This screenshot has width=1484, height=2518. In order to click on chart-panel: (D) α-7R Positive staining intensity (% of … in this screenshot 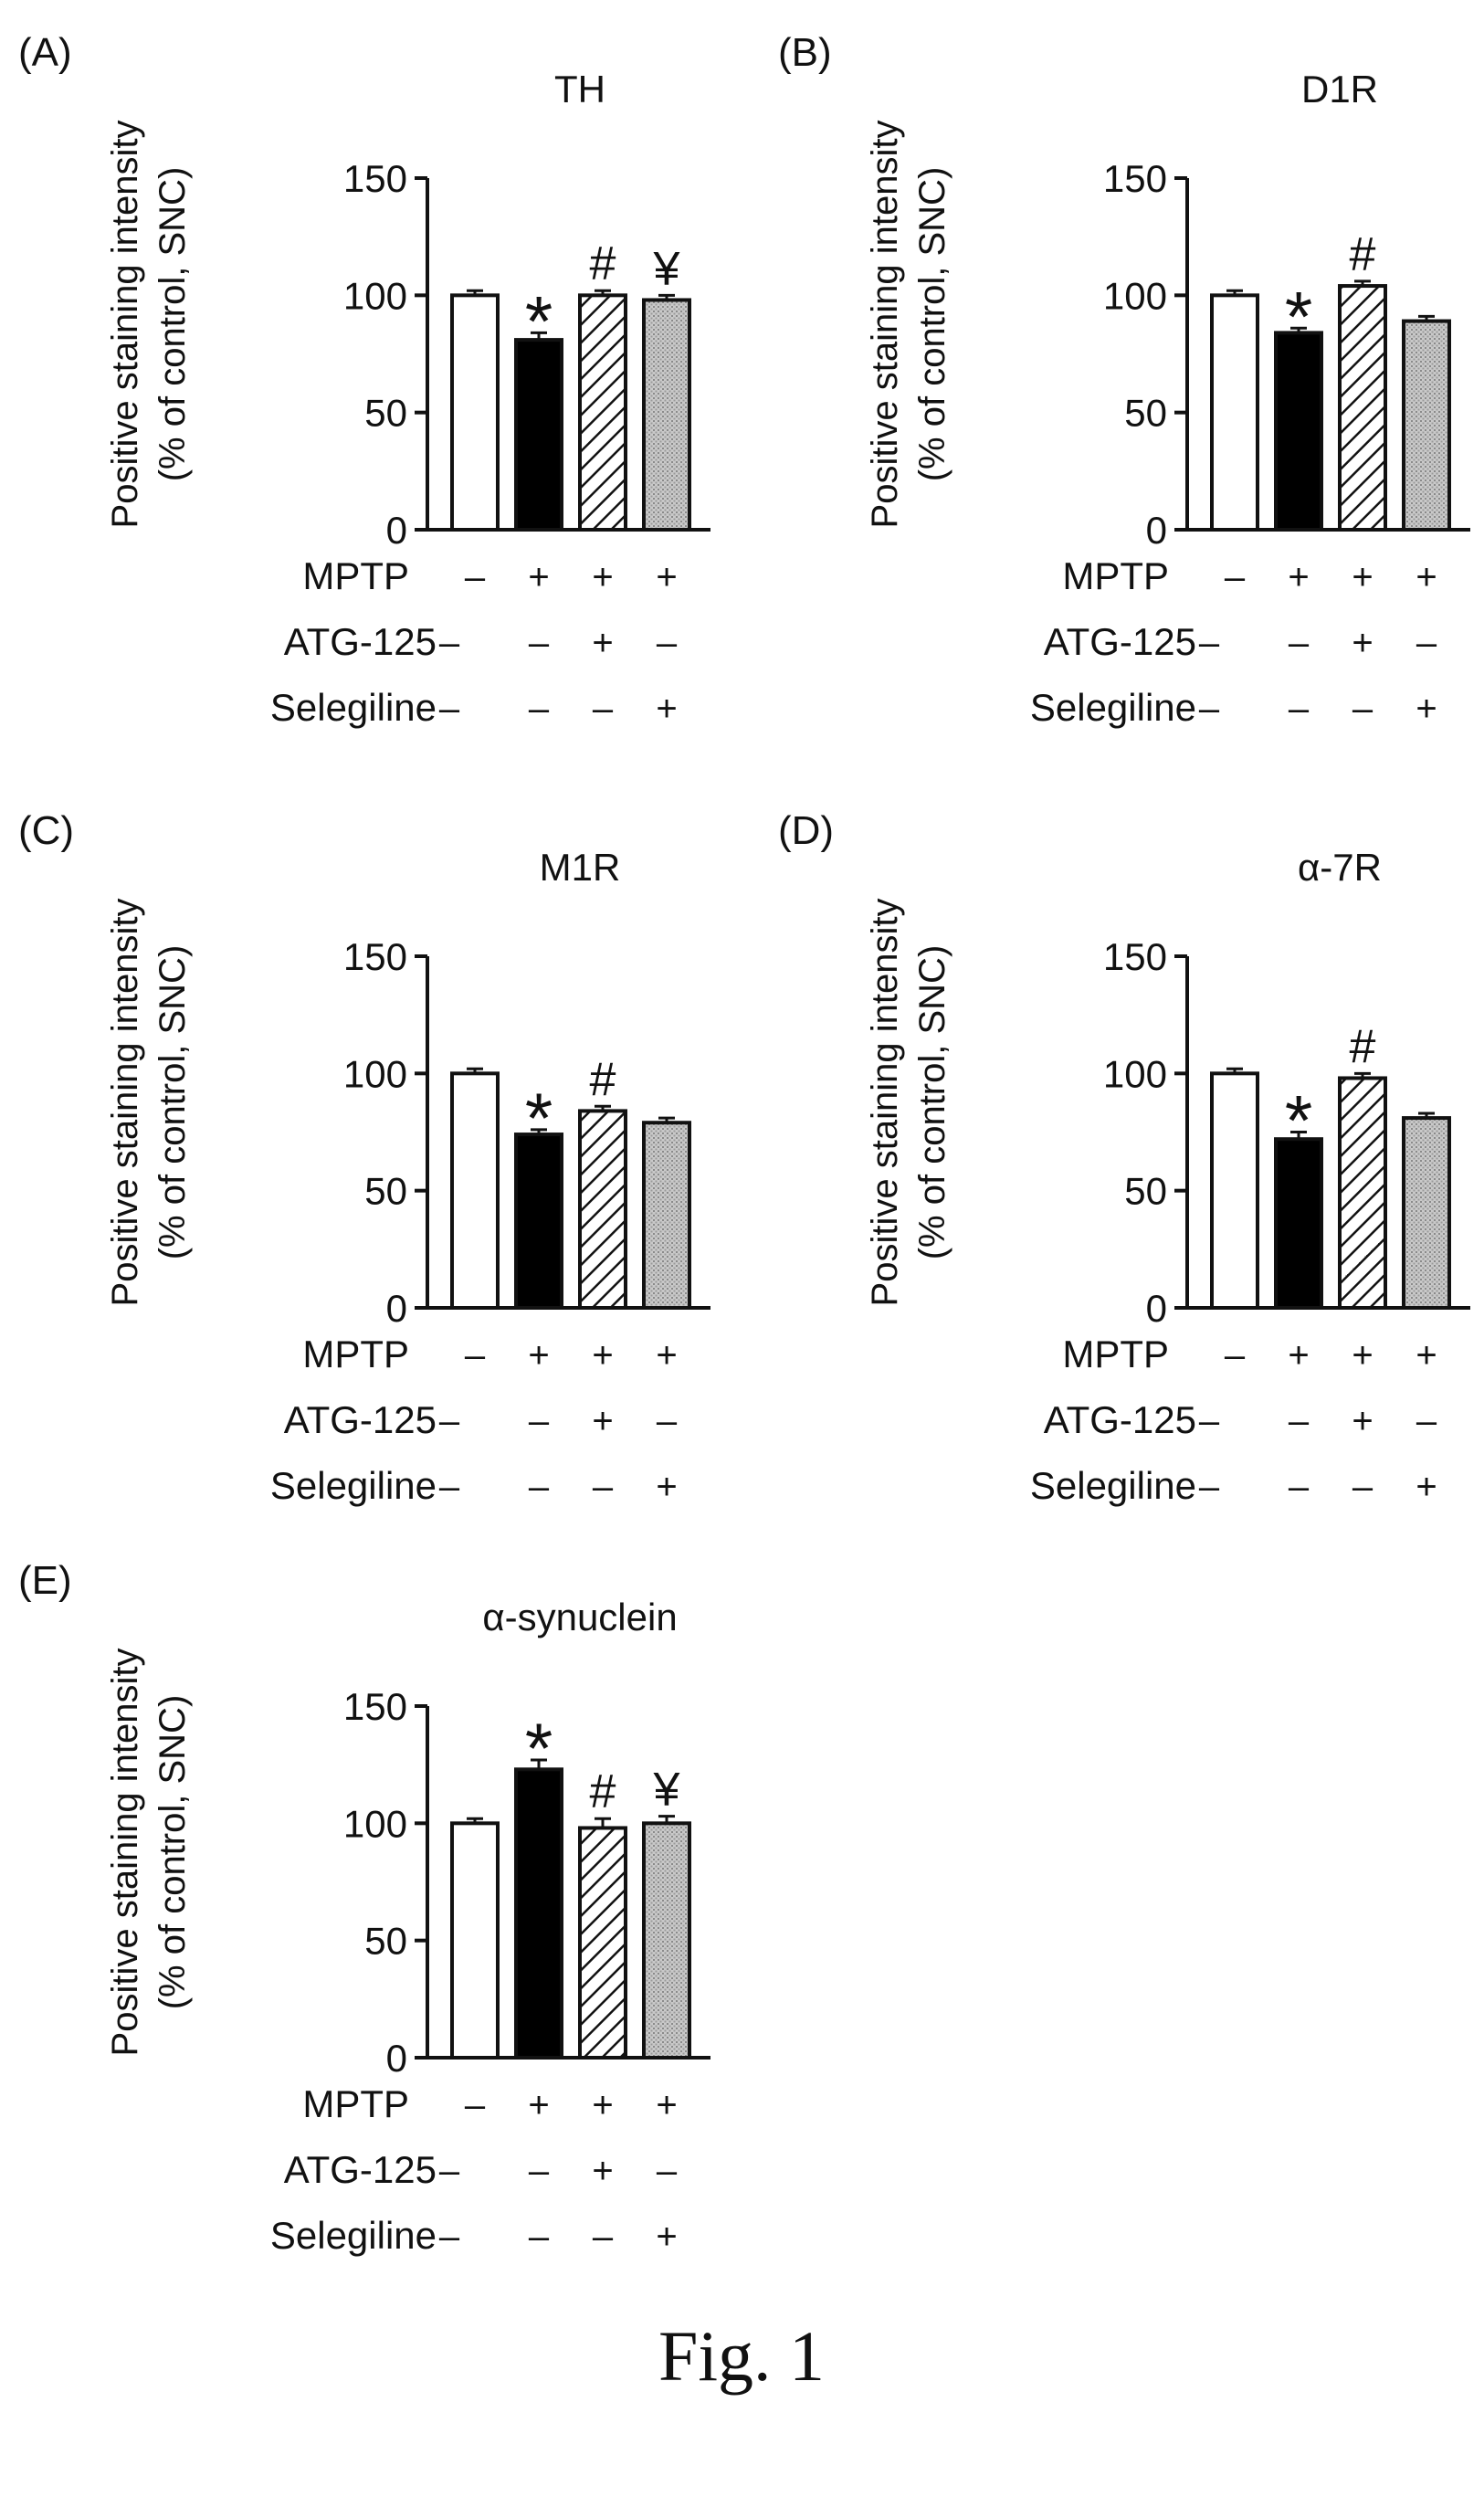, I will do `click(1124, 1157)`.